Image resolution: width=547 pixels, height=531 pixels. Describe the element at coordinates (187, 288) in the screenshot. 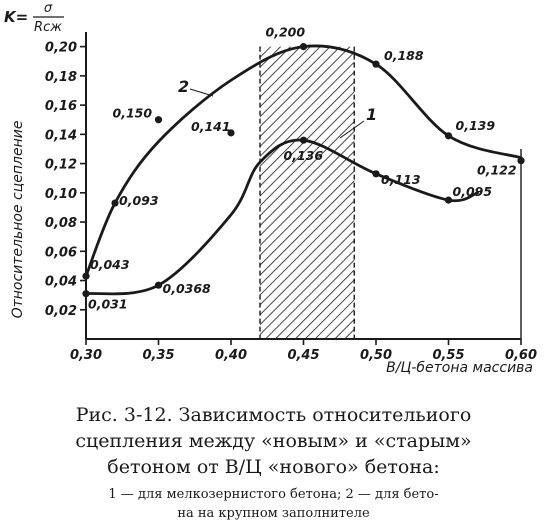

I see `series-1-value-label: 0,0368` at that location.